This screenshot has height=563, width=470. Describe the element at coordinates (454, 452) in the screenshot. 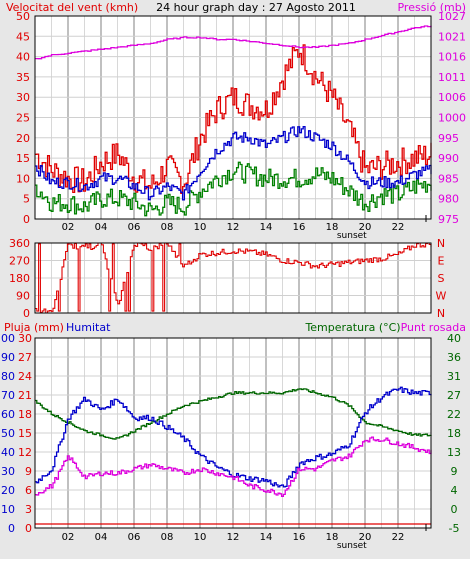

I see `temperature-tick-label: 13` at that location.